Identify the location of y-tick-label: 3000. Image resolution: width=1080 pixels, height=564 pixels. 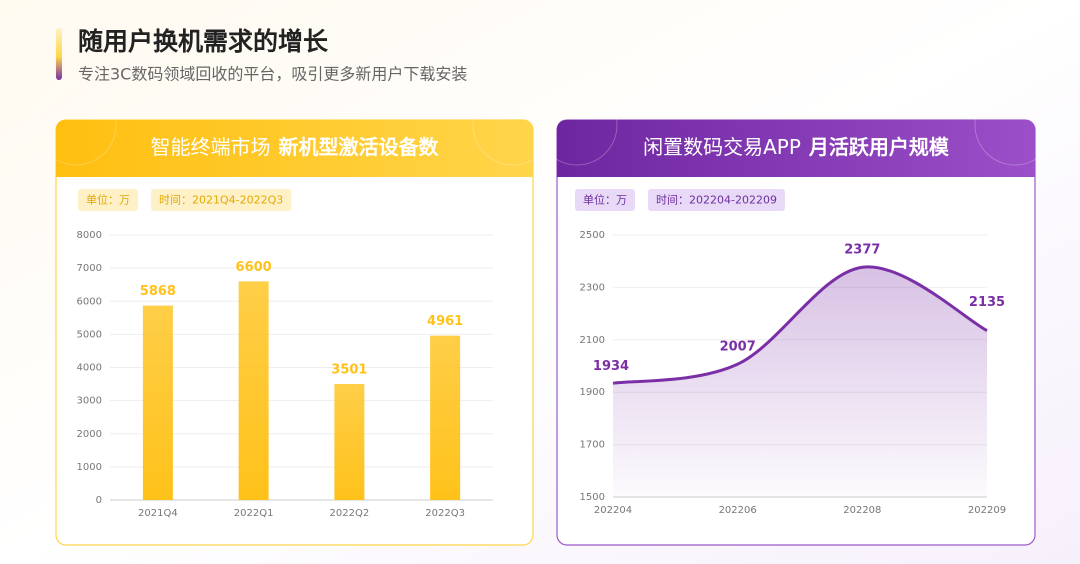
(89, 401).